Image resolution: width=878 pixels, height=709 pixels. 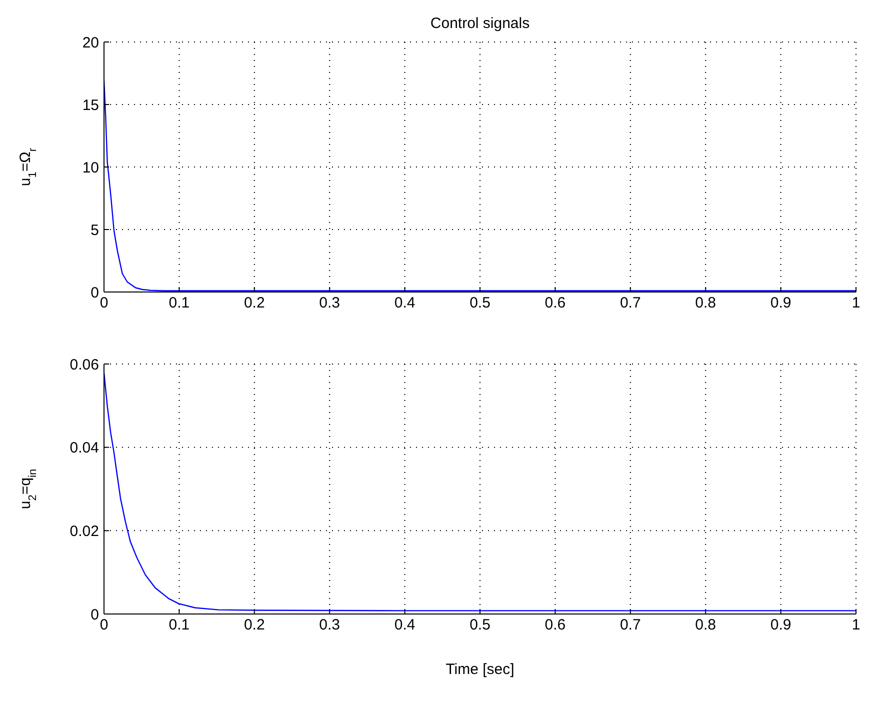 What do you see at coordinates (94, 230) in the screenshot?
I see `y-tick-label: 5` at bounding box center [94, 230].